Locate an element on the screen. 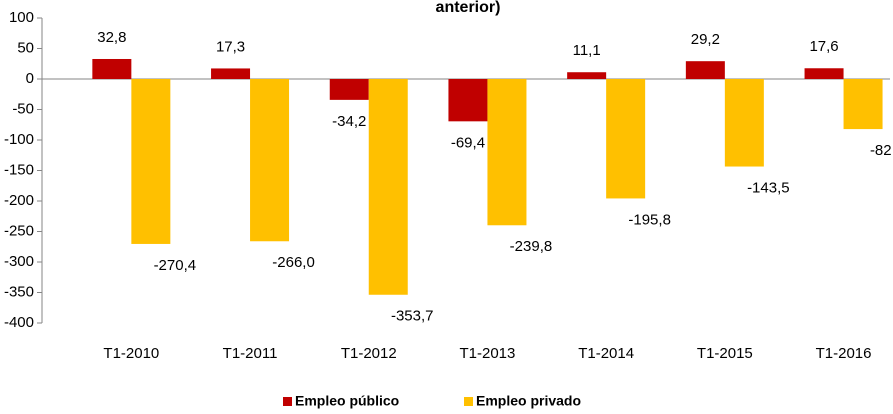  data-label: -239,8 is located at coordinates (531, 246).